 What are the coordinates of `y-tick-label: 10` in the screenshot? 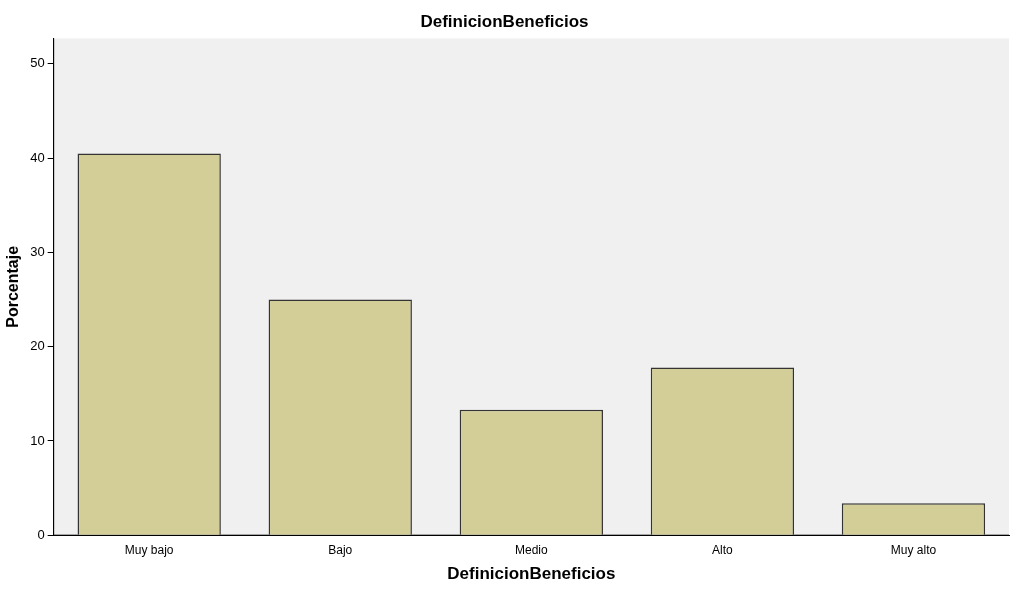 It's located at (37, 440).